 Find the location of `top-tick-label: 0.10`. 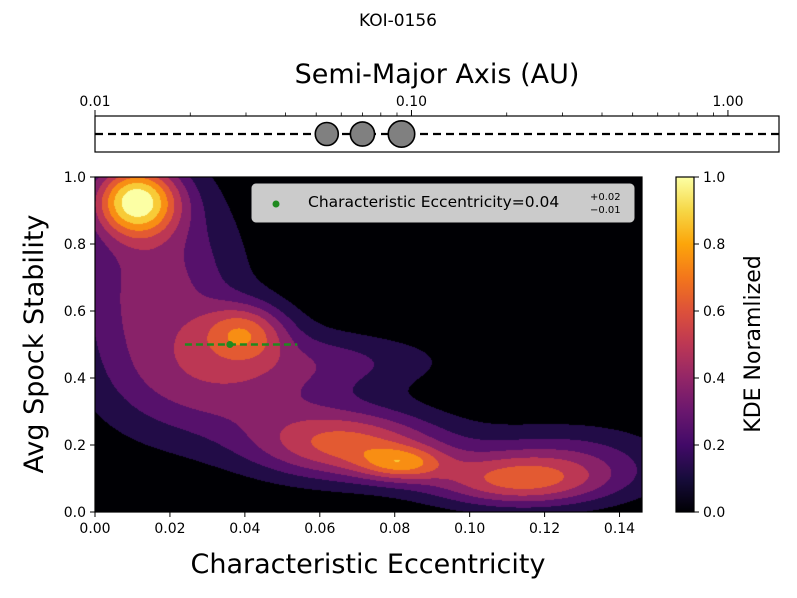

top-tick-label: 0.10 is located at coordinates (411, 102).